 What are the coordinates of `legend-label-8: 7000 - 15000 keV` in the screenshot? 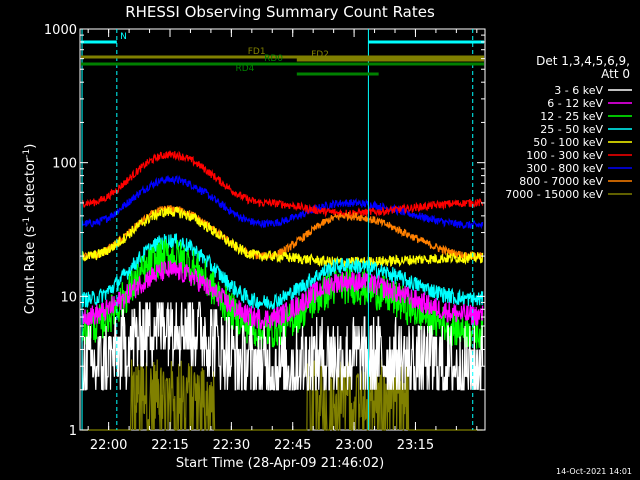 It's located at (554, 194).